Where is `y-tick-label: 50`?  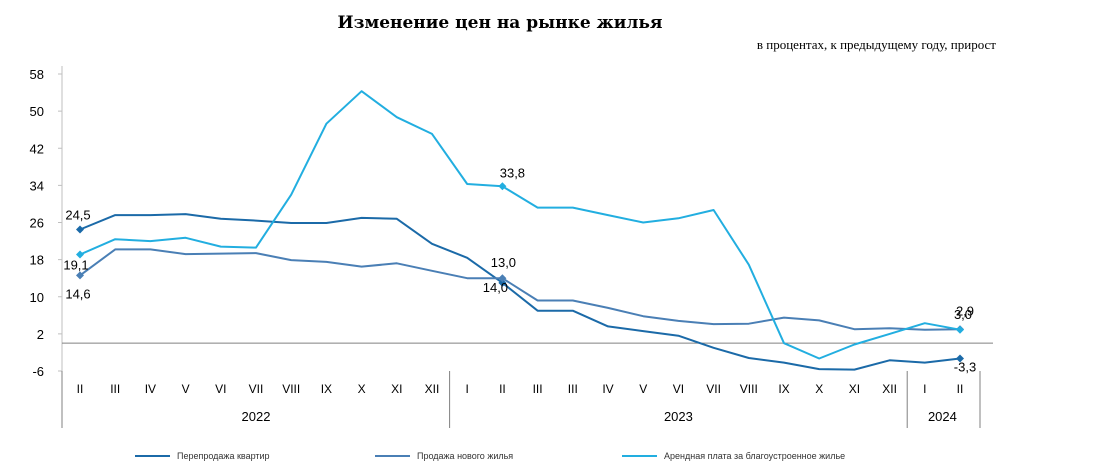 y-tick-label: 50 is located at coordinates (37, 111).